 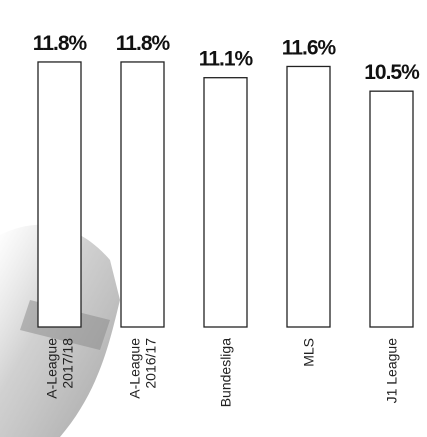 I want to click on value-label: 11.1%, so click(x=226, y=59).